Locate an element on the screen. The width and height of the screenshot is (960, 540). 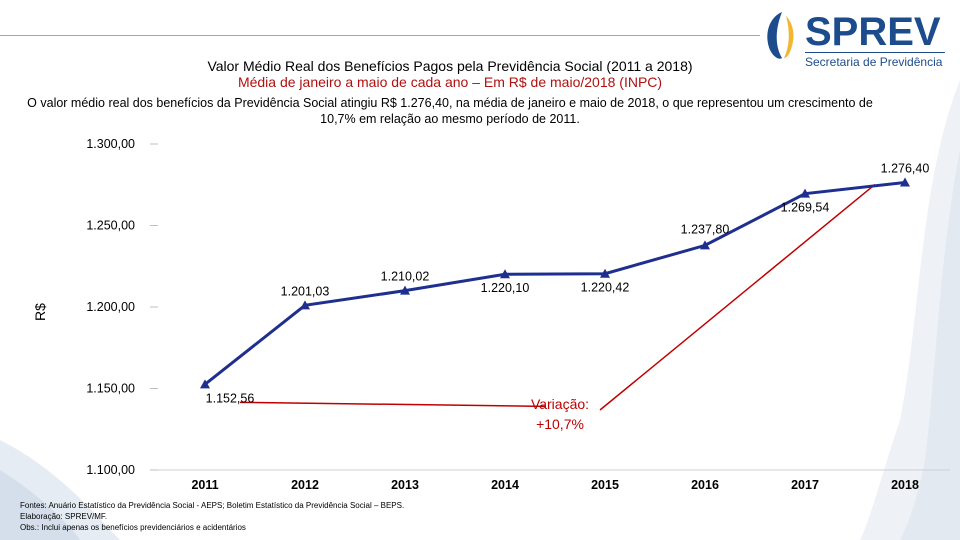
sprev-emblem-icon is located at coordinates (780, 35).